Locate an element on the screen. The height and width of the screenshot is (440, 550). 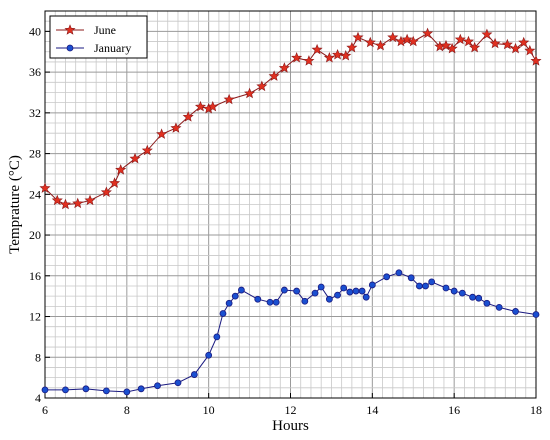
legend: June January is located at coordinates (98, 37).